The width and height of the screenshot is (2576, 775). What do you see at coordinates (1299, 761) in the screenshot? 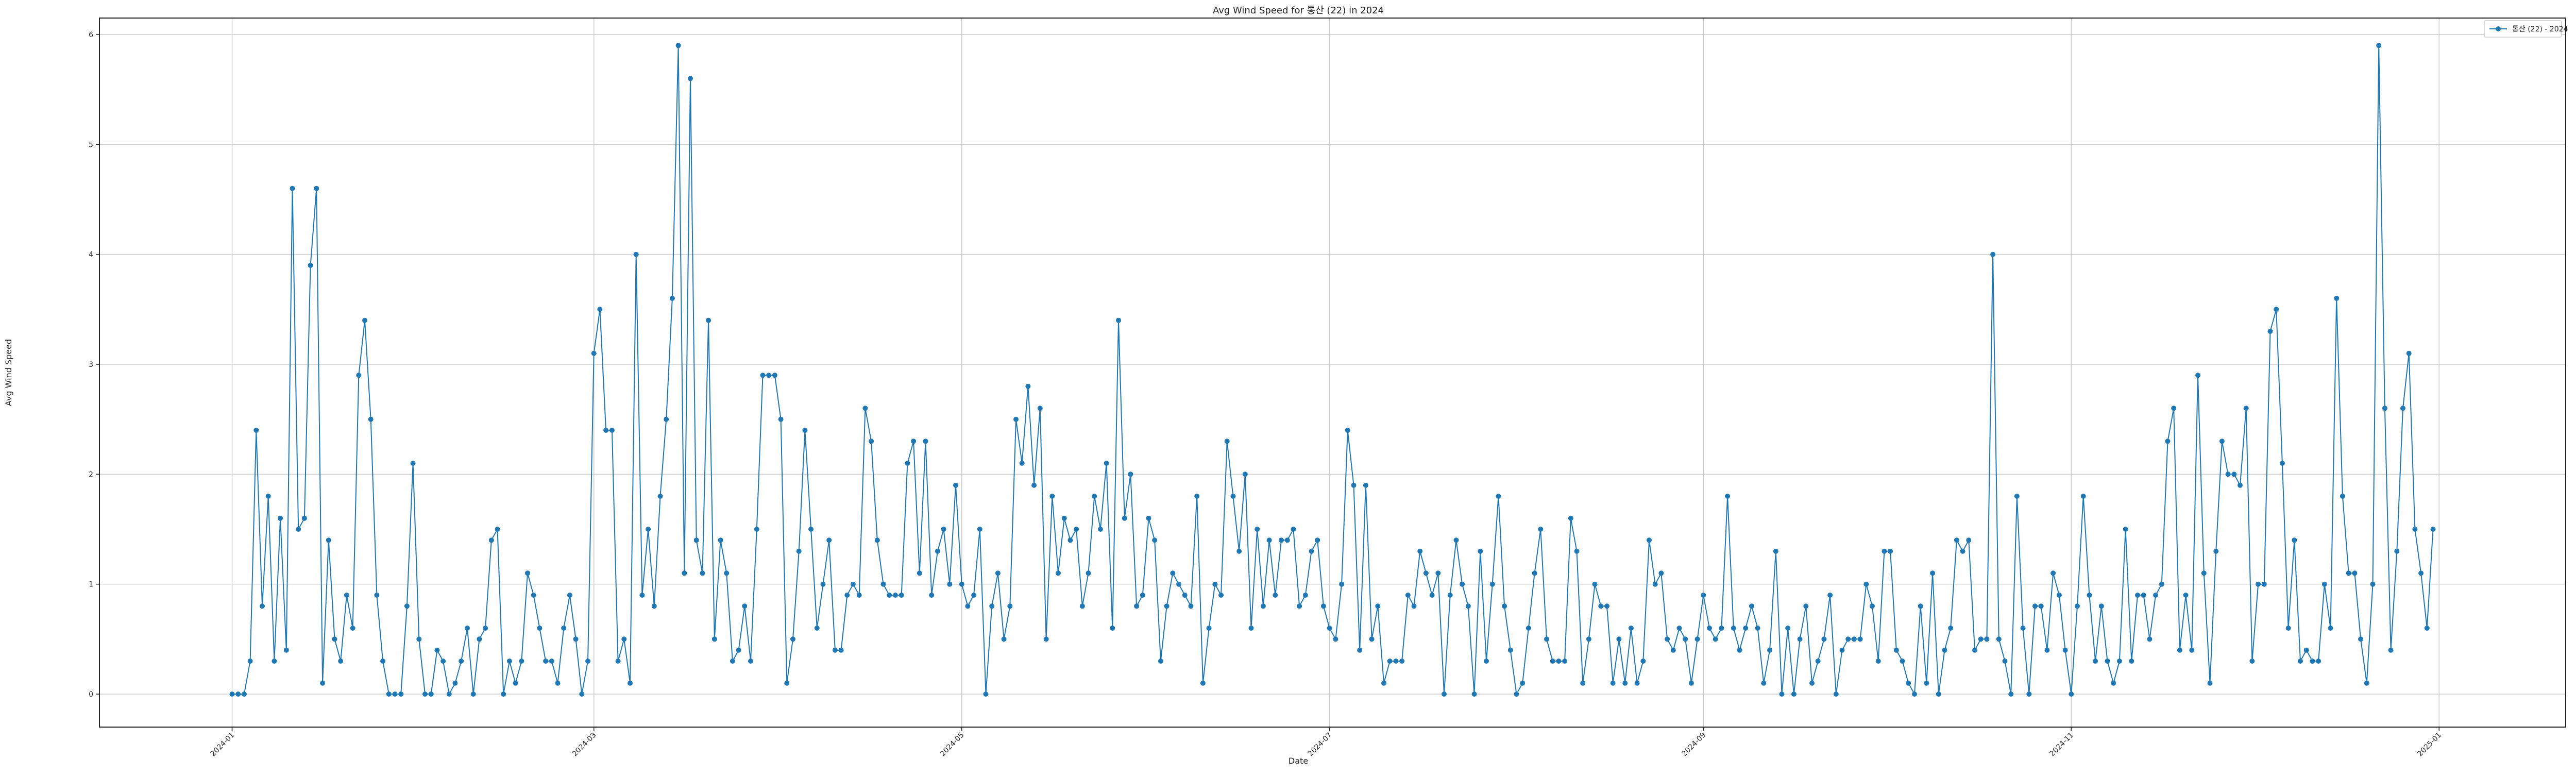
I see `x-axis-label: Date` at bounding box center [1299, 761].